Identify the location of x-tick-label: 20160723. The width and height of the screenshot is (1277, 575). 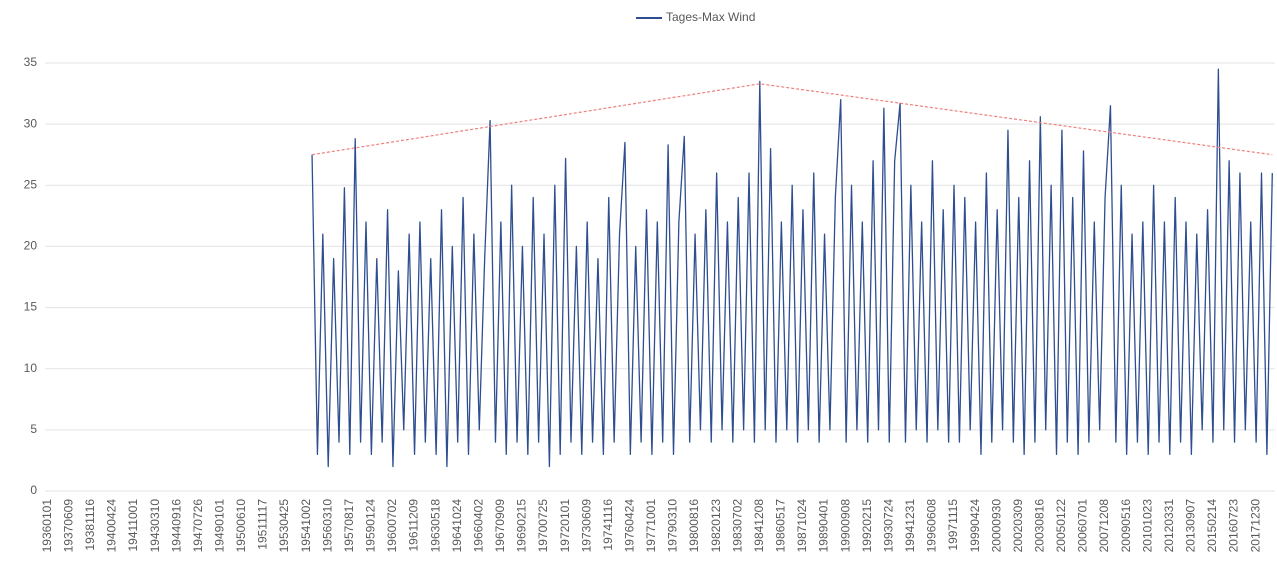
(1234, 526).